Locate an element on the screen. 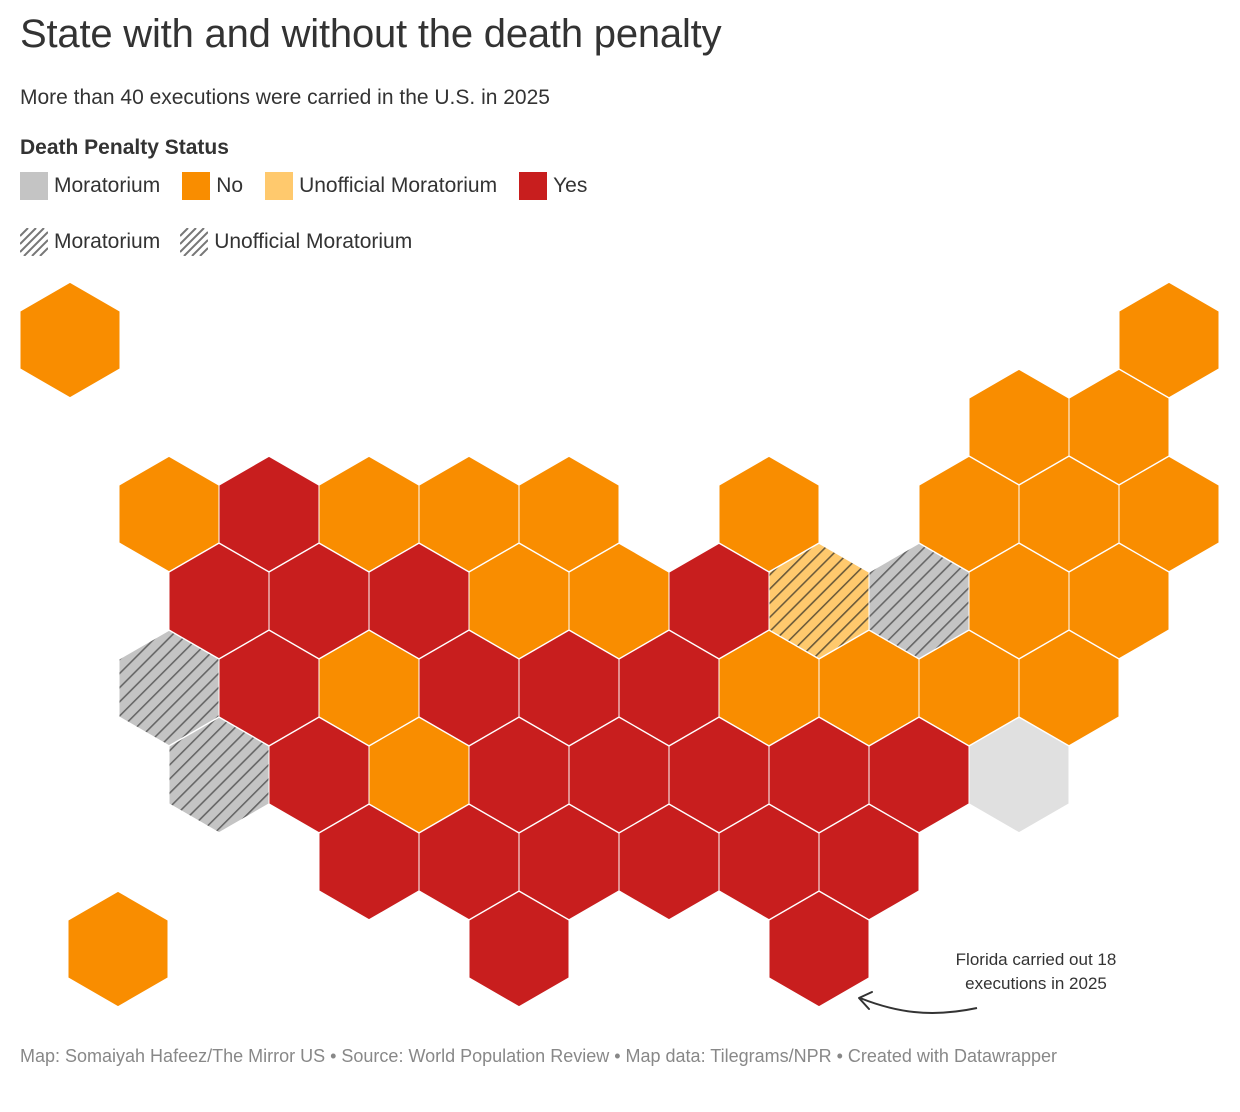 The height and width of the screenshot is (1112, 1240). legend-item-yes: Yes is located at coordinates (553, 186).